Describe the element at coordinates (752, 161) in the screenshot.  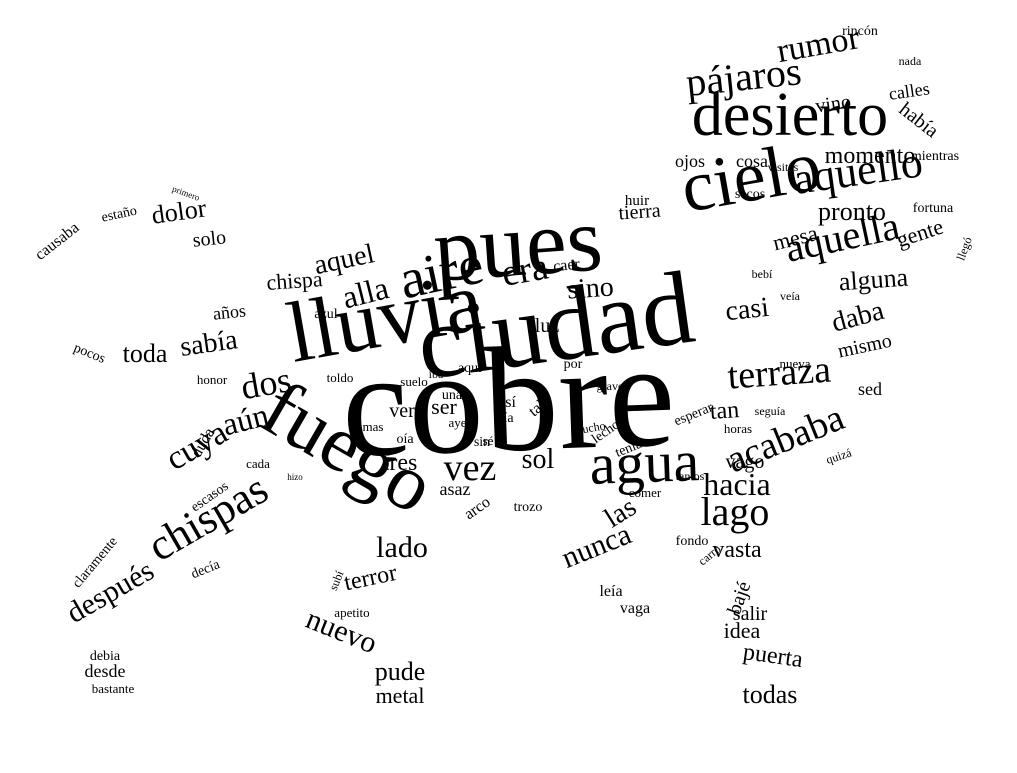
I see `cloud-word: cosa` at that location.